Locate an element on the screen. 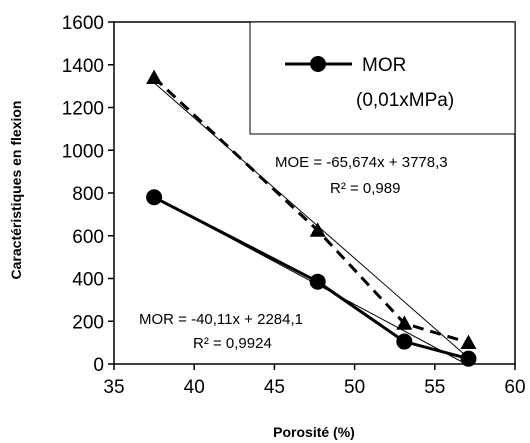 The width and height of the screenshot is (530, 443). y-tick-label: 400 is located at coordinates (88, 280).